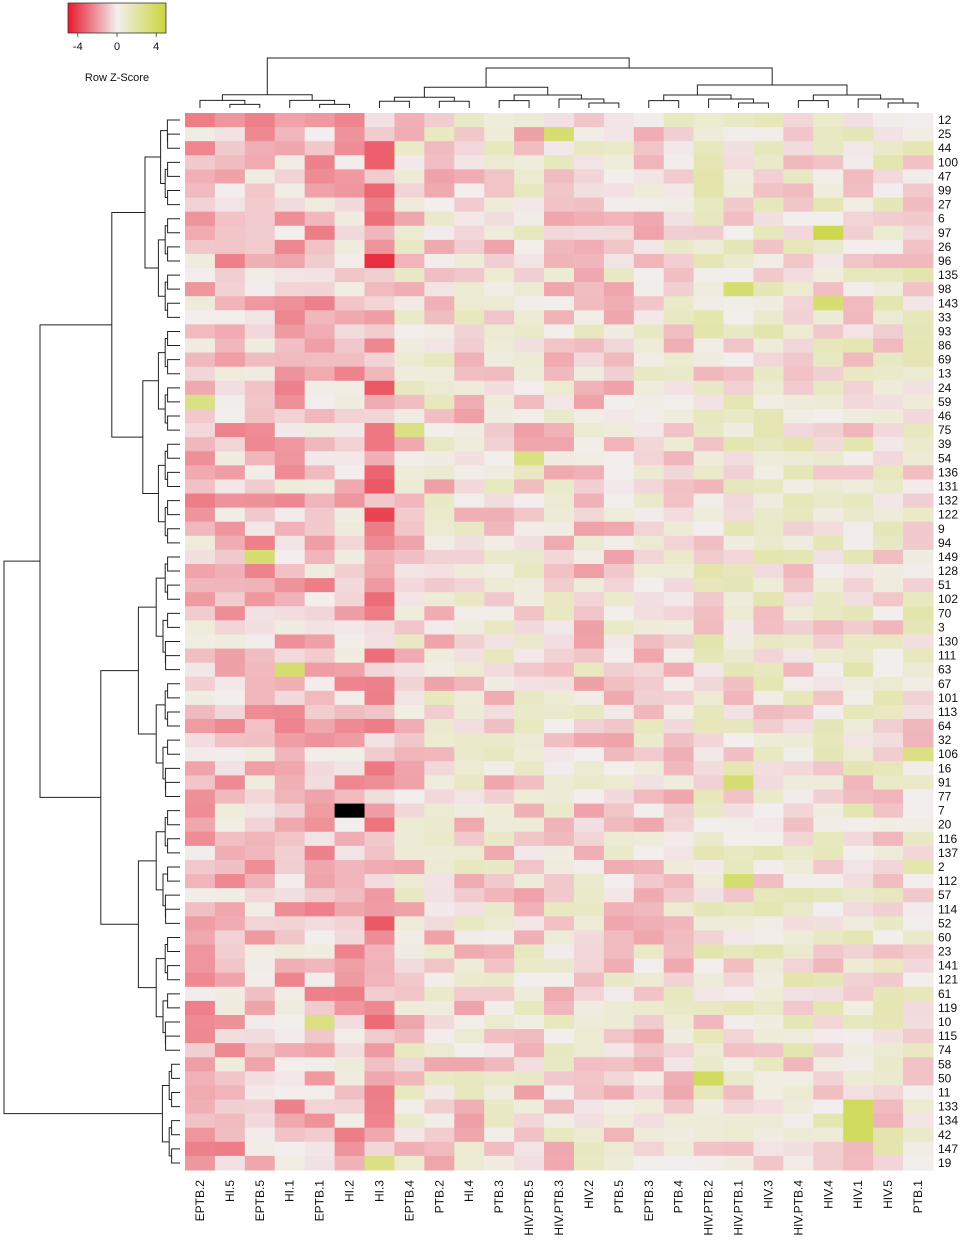  What do you see at coordinates (945, 670) in the screenshot?
I see `row-label: 63` at bounding box center [945, 670].